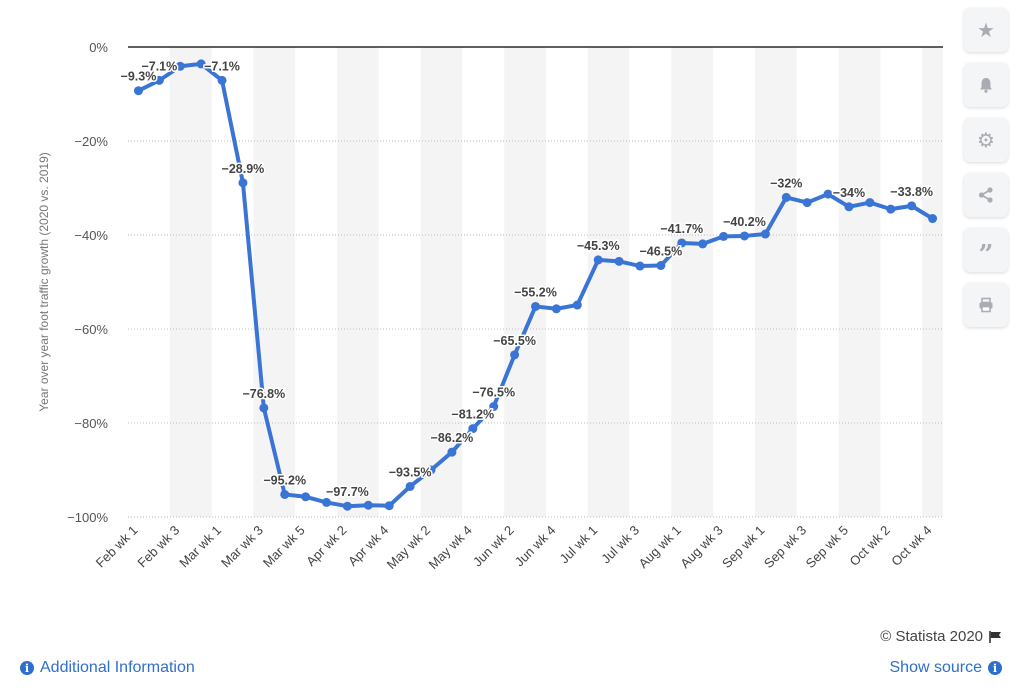  I want to click on data-label: −93.5%, so click(410, 472).